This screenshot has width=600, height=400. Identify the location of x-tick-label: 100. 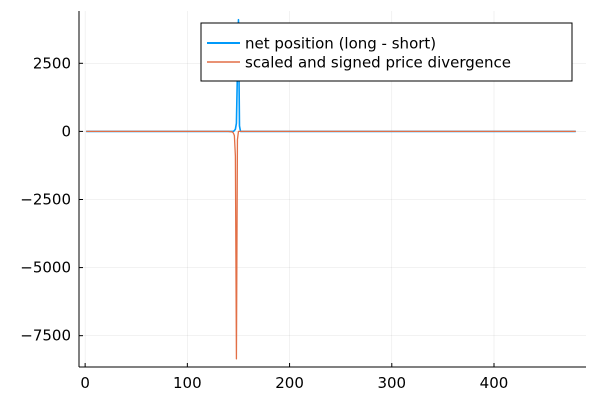
(187, 383).